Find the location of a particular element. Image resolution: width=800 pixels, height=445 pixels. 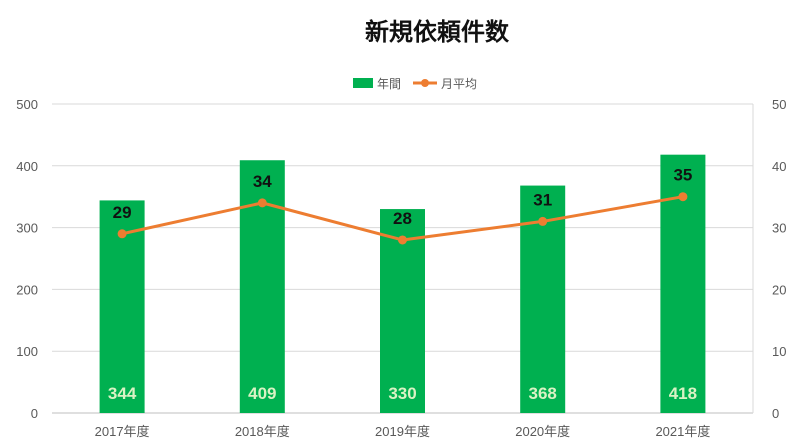

line-value-label: 31 is located at coordinates (542, 199).